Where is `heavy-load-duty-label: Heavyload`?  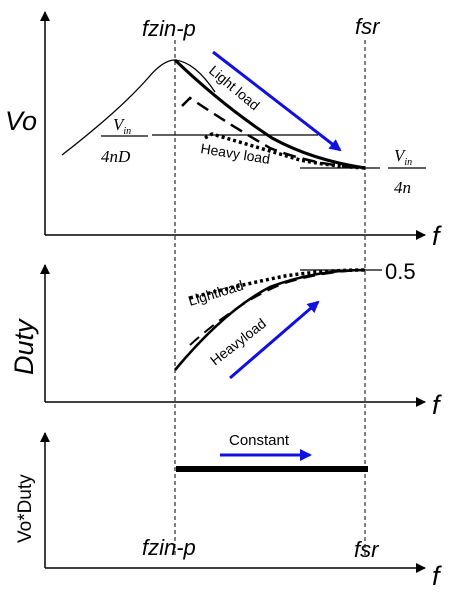
heavy-load-duty-label: Heavyload is located at coordinates (238, 341).